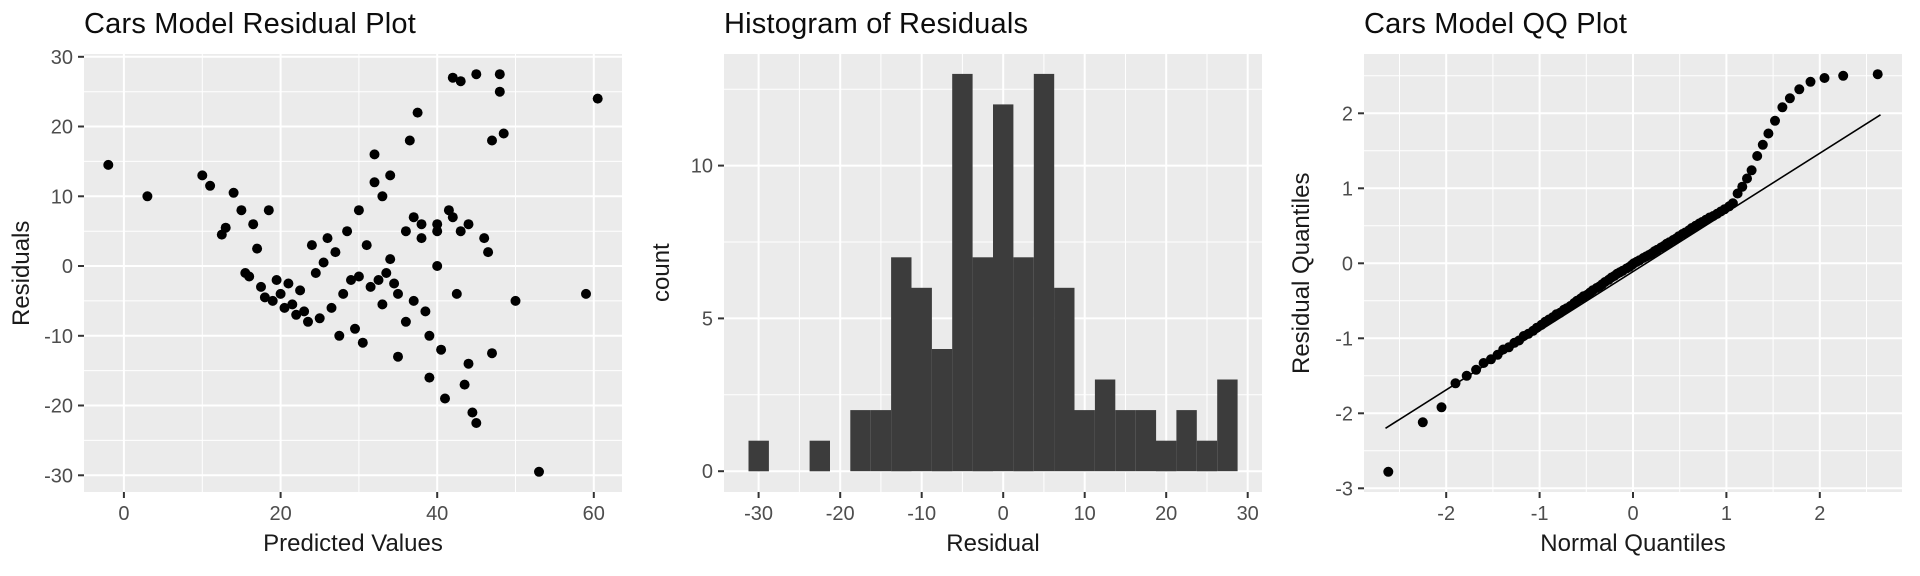 Image resolution: width=1920 pixels, height=576 pixels. What do you see at coordinates (661, 273) in the screenshot?
I see `residual-histogram-y-axis-label: count` at bounding box center [661, 273].